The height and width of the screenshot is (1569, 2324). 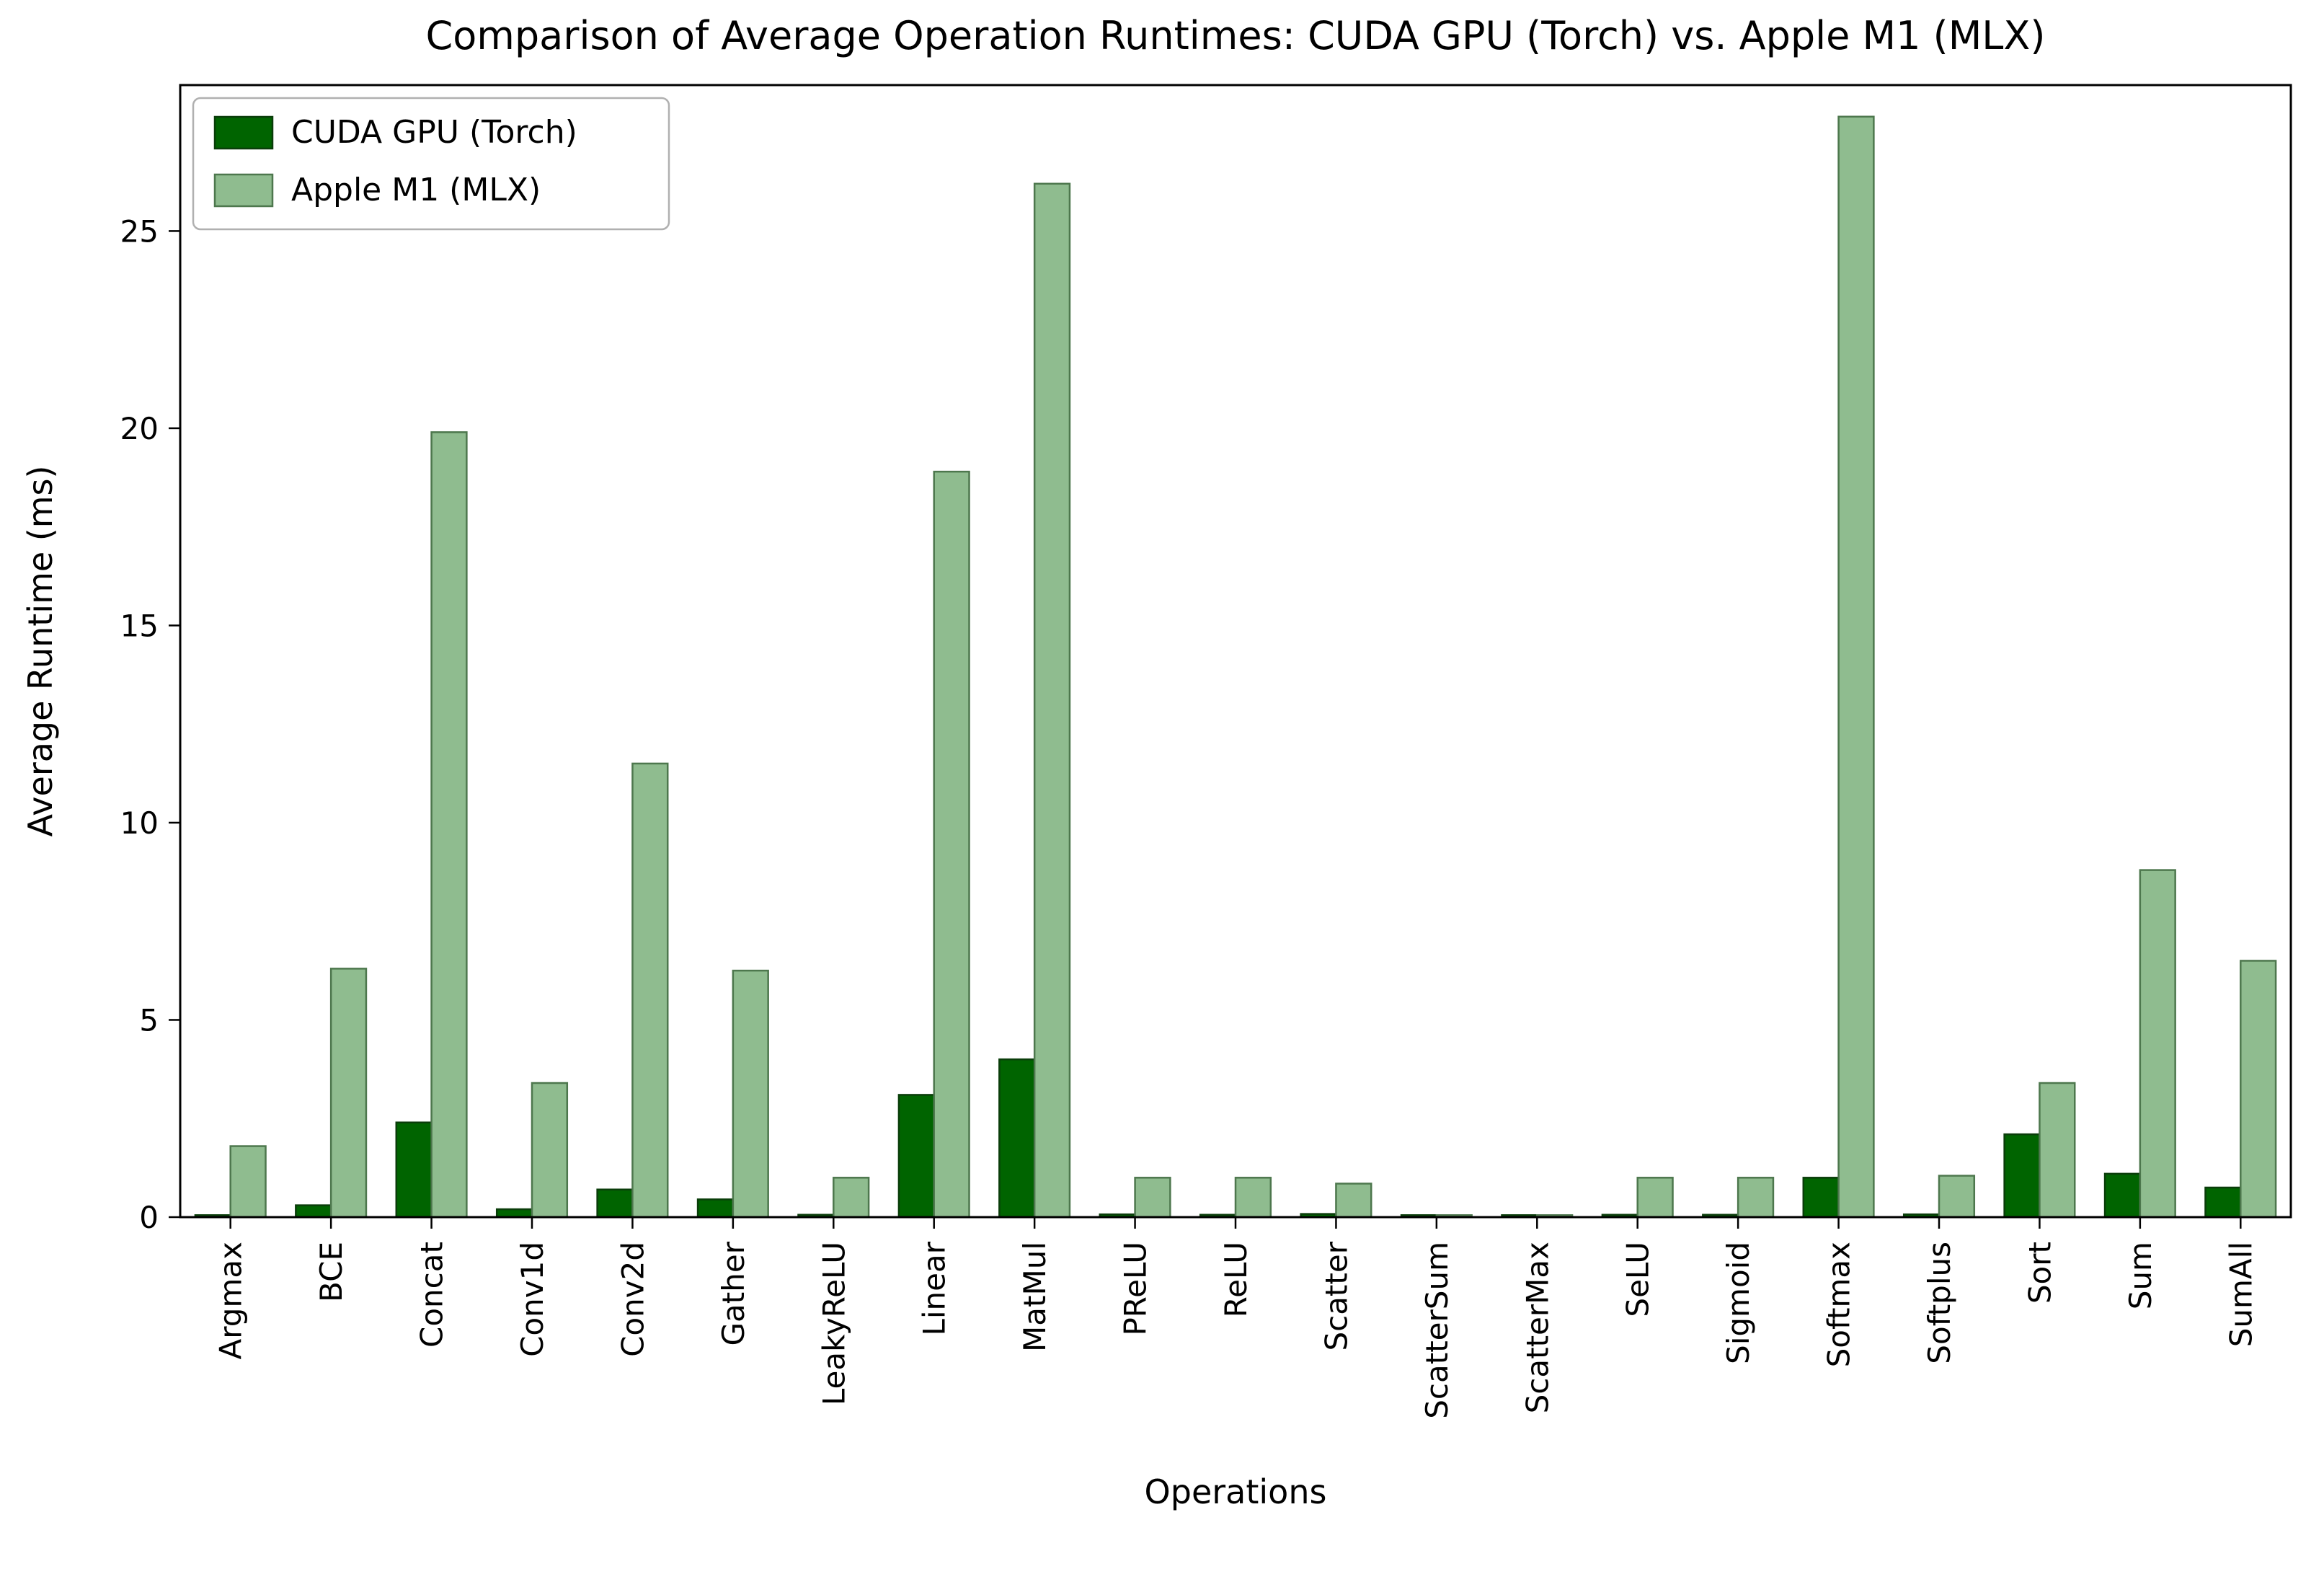 I want to click on bar-Scatter-mlx, so click(x=1353, y=1201).